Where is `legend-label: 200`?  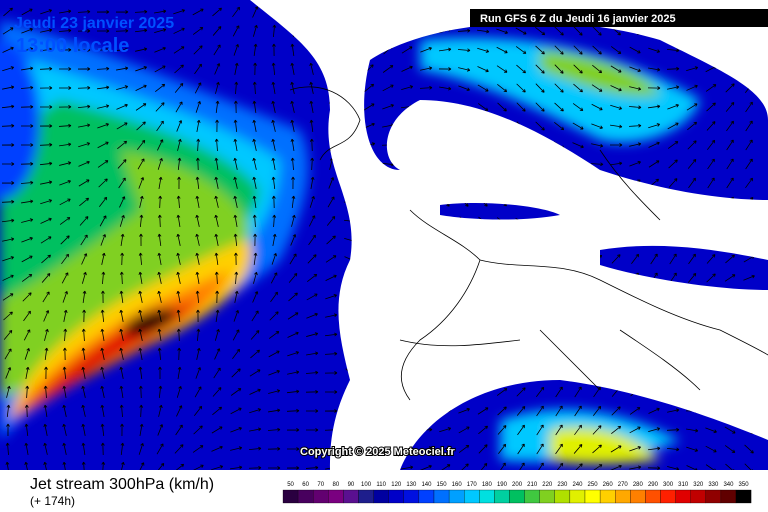
legend-label: 200 is located at coordinates (517, 485).